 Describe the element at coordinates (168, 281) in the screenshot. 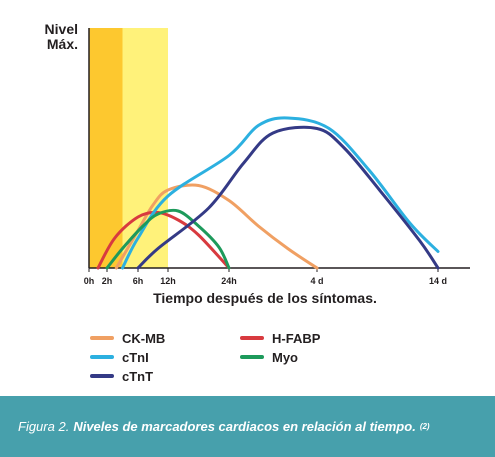

I see `x-tick-label-3: 12h` at that location.